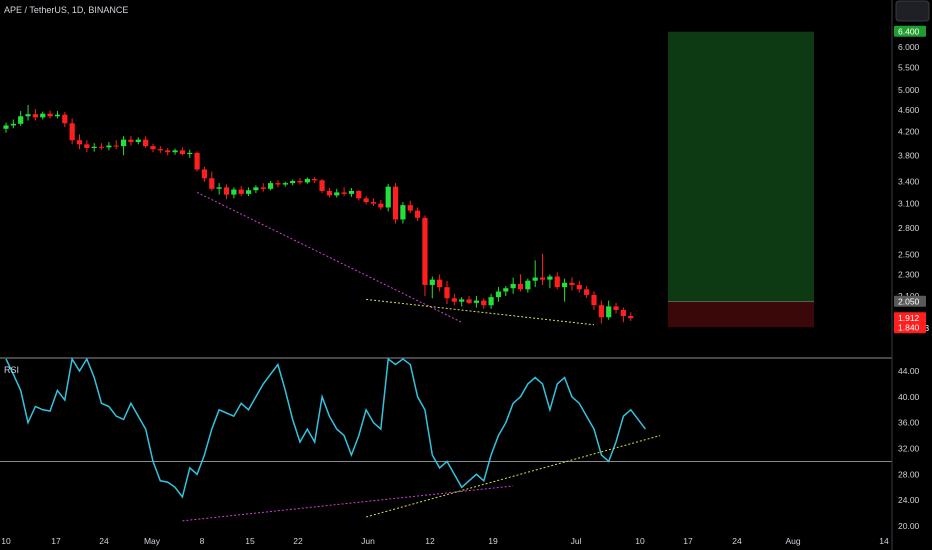 The image size is (932, 550). What do you see at coordinates (741, 314) in the screenshot?
I see `stop-zone` at bounding box center [741, 314].